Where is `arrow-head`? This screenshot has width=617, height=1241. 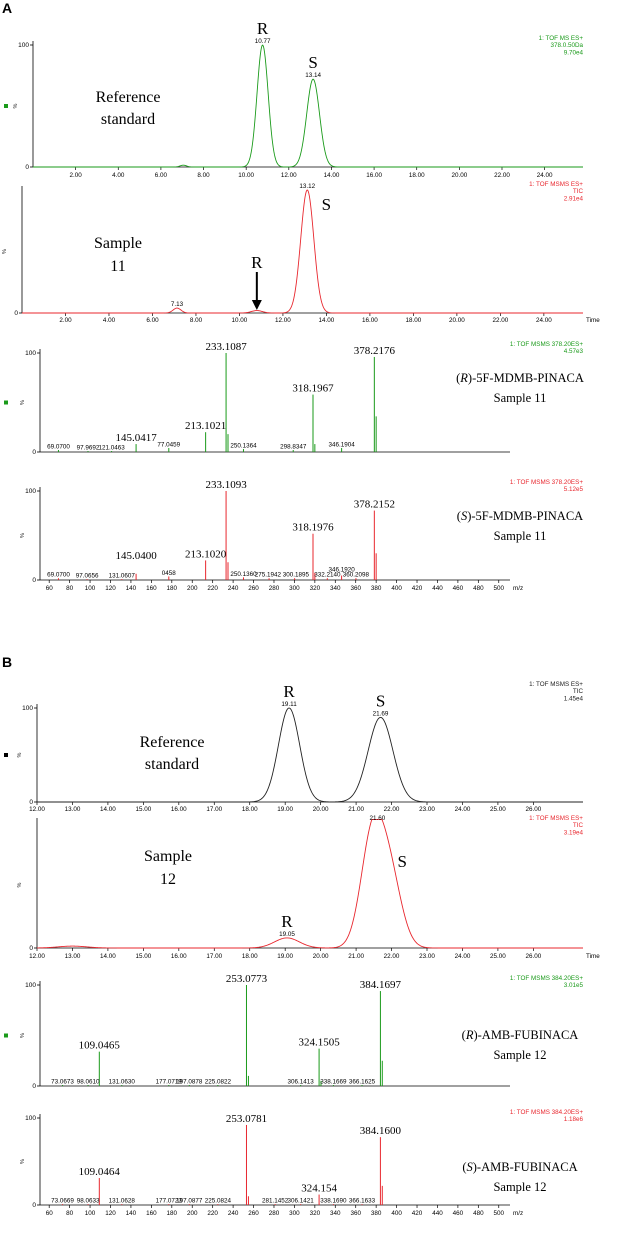
arrow-head is located at coordinates (256, 305).